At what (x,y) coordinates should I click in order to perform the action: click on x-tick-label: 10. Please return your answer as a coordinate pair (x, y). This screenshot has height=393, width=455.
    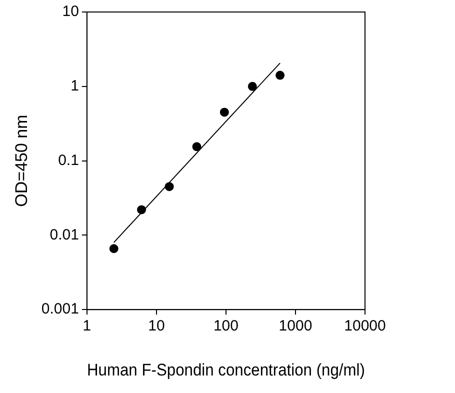
    Looking at the image, I should click on (156, 326).